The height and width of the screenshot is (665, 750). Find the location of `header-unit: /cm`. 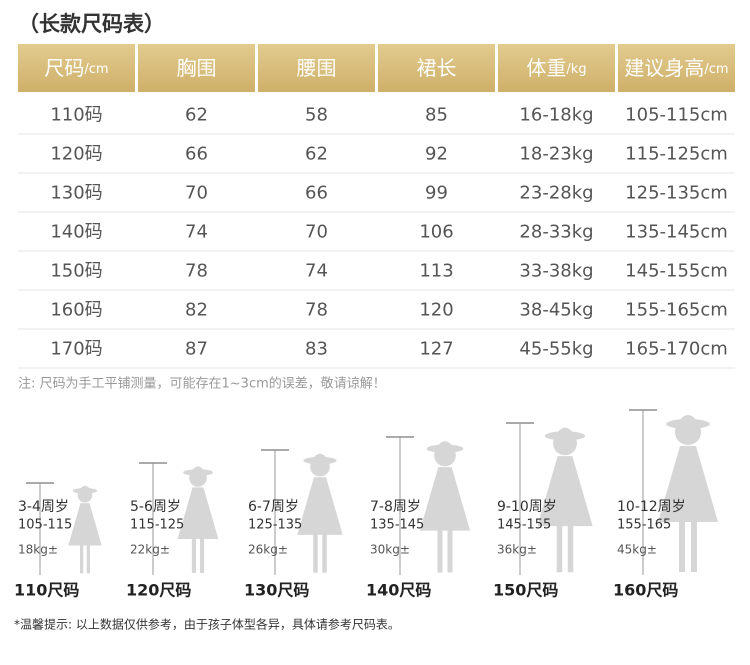

header-unit: /cm is located at coordinates (96, 69).